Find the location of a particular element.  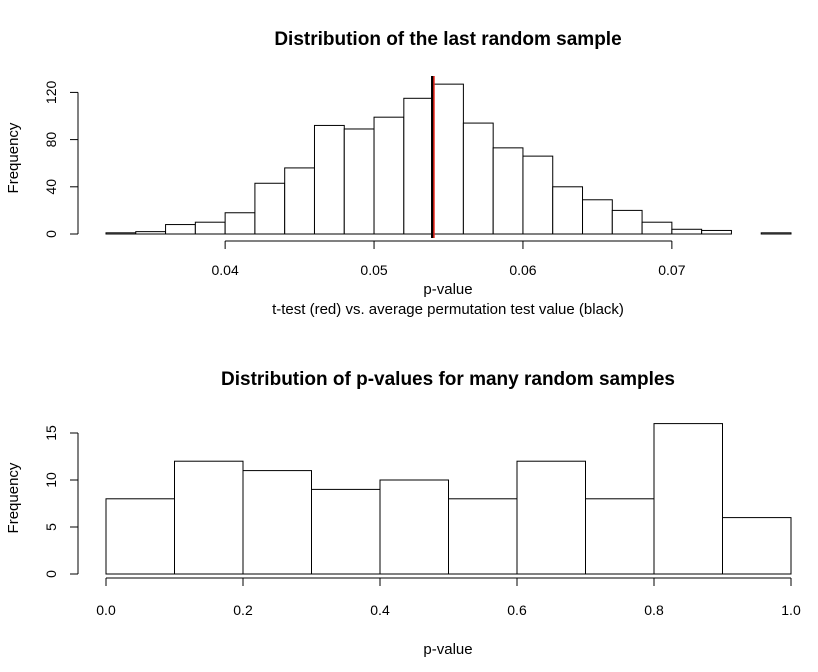

x-axis-label-many-samples: p-value is located at coordinates (447, 649).